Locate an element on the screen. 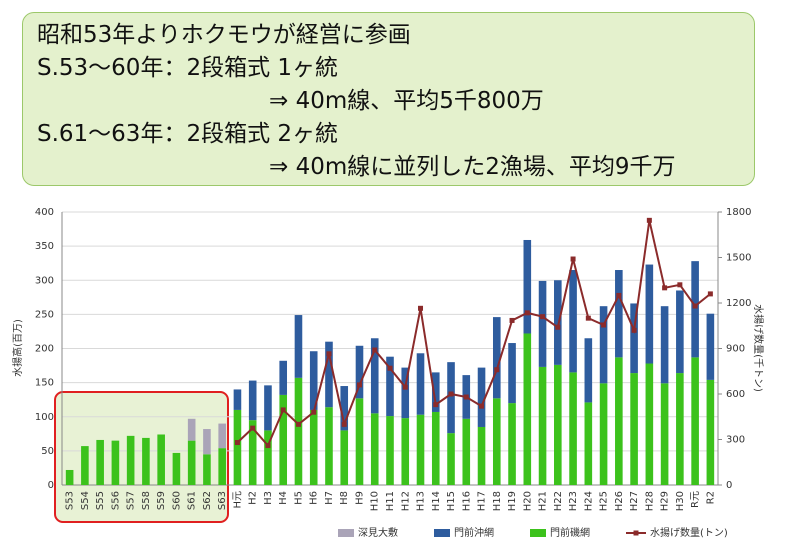 The height and width of the screenshot is (550, 800). x-tick-label: H18 is located at coordinates (497, 501).